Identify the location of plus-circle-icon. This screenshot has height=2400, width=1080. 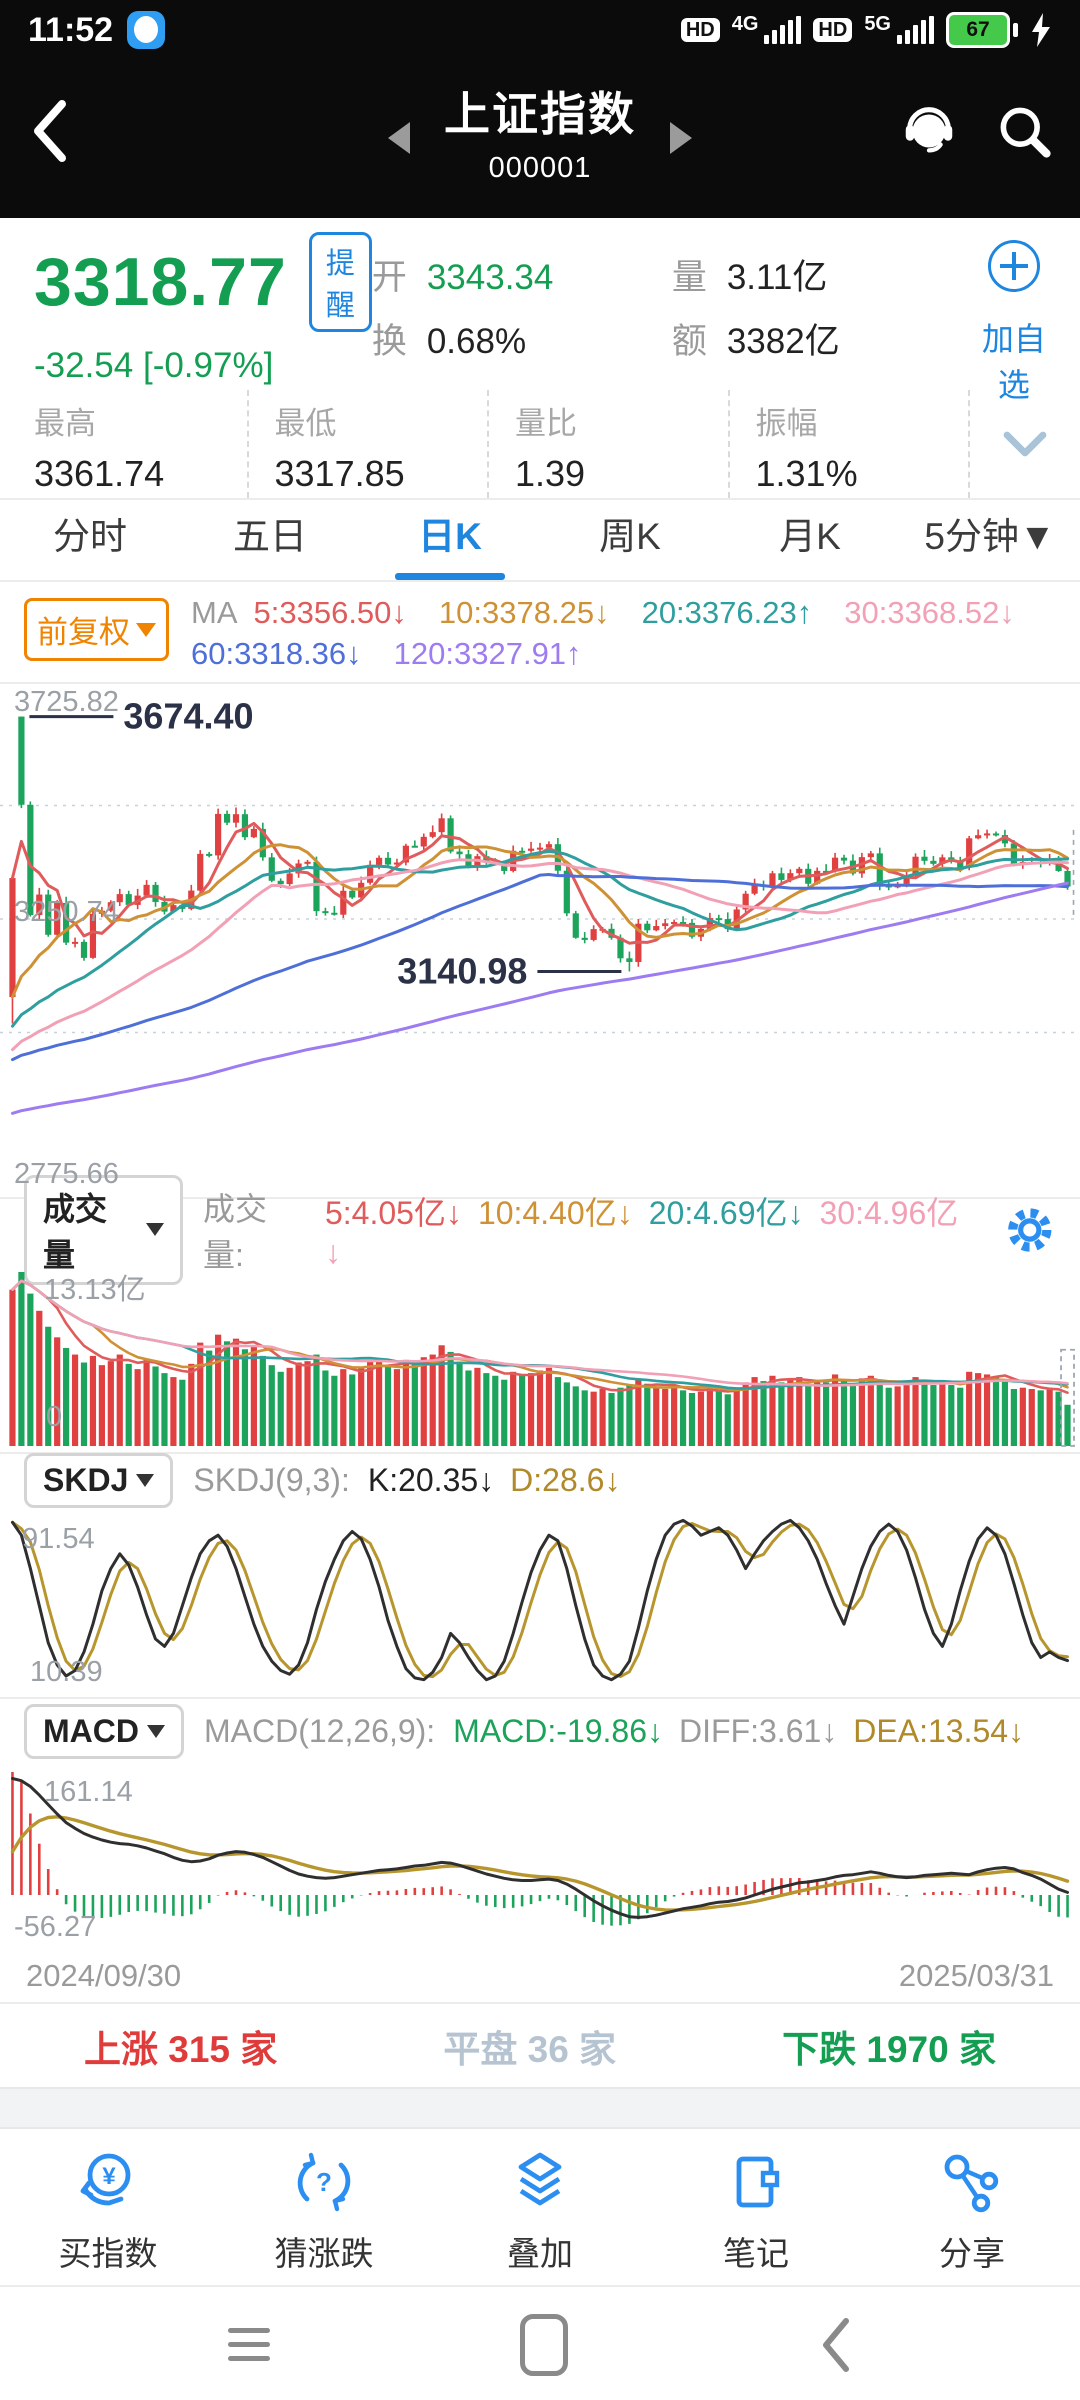
(1013, 266).